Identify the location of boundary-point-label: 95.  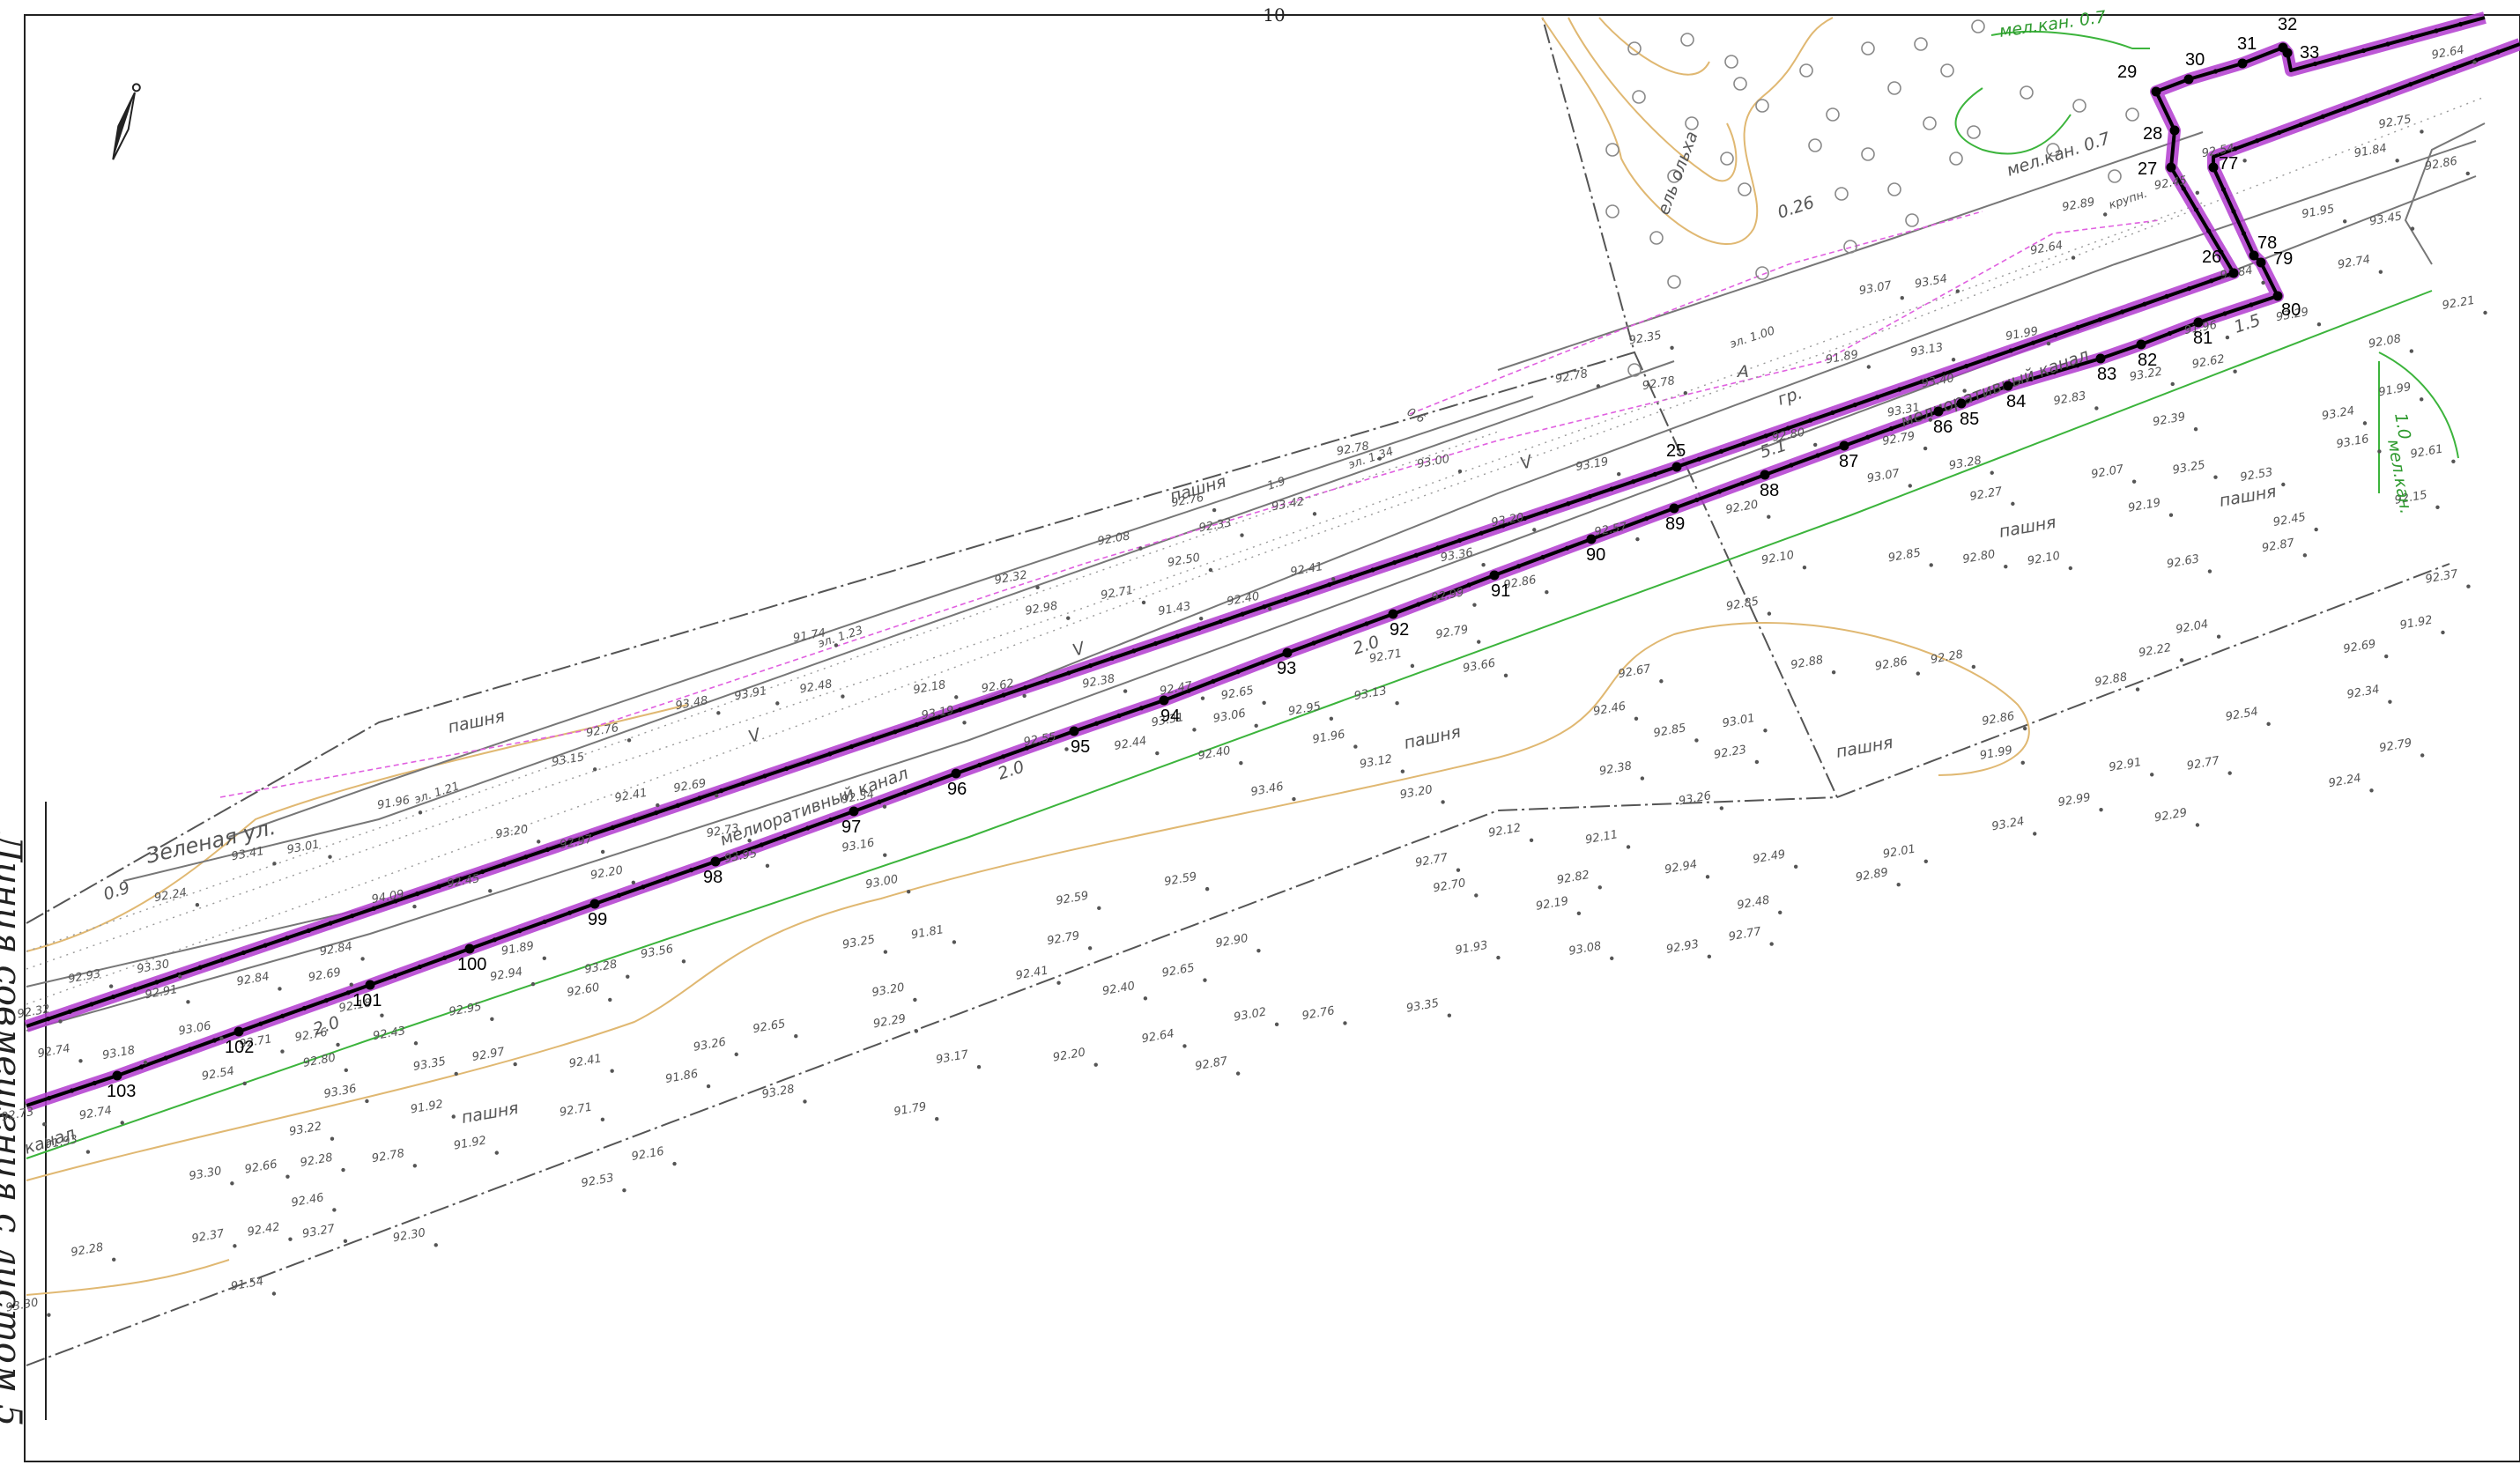
(1080, 747).